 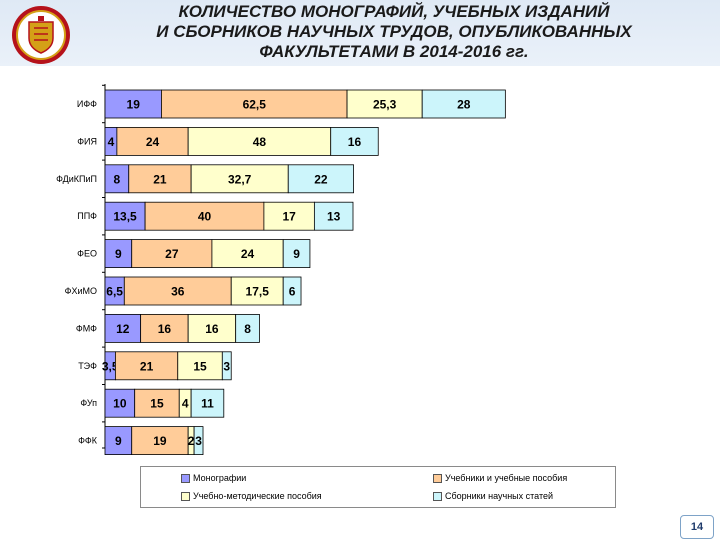 What do you see at coordinates (114, 292) in the screenshot?
I see `data-label: 6,5` at bounding box center [114, 292].